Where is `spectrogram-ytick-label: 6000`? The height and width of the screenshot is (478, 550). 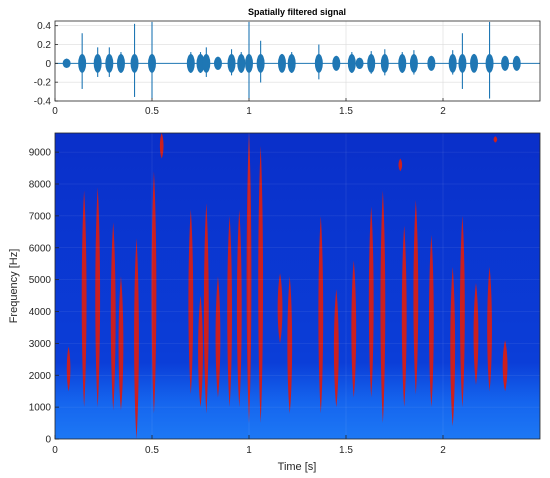
spectrogram-ytick-label: 6000 is located at coordinates (40, 248).